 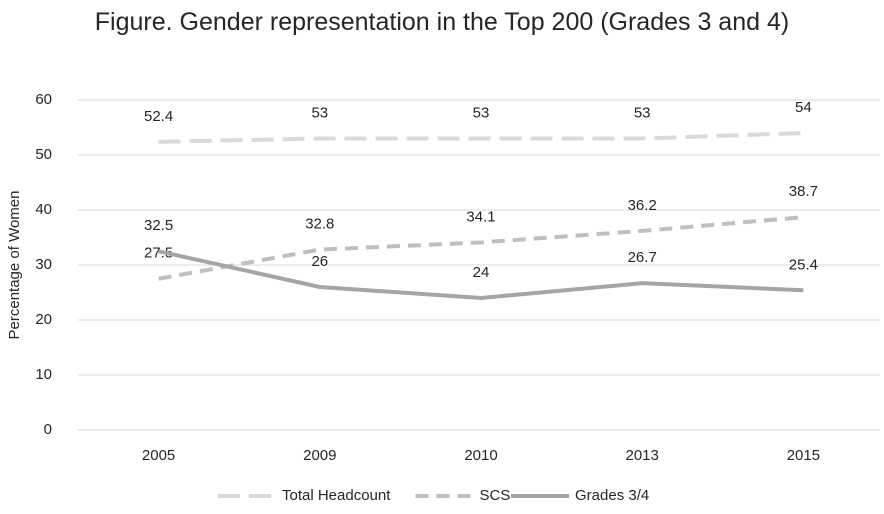 What do you see at coordinates (803, 107) in the screenshot?
I see `data-label: 54` at bounding box center [803, 107].